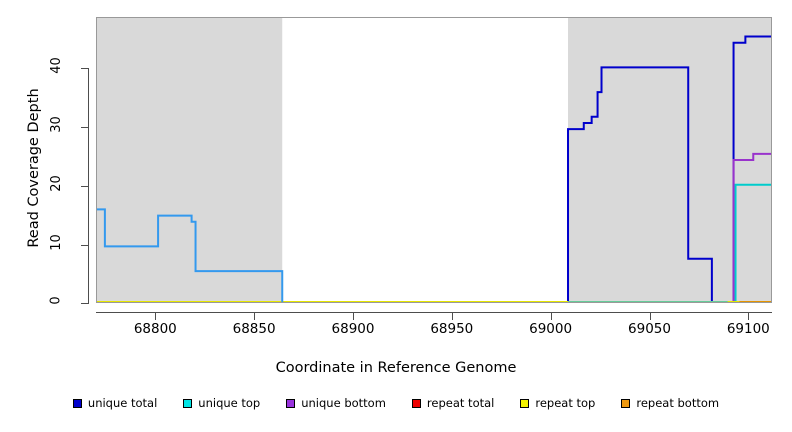  What do you see at coordinates (343, 403) in the screenshot?
I see `legend-label: unique bottom` at bounding box center [343, 403].